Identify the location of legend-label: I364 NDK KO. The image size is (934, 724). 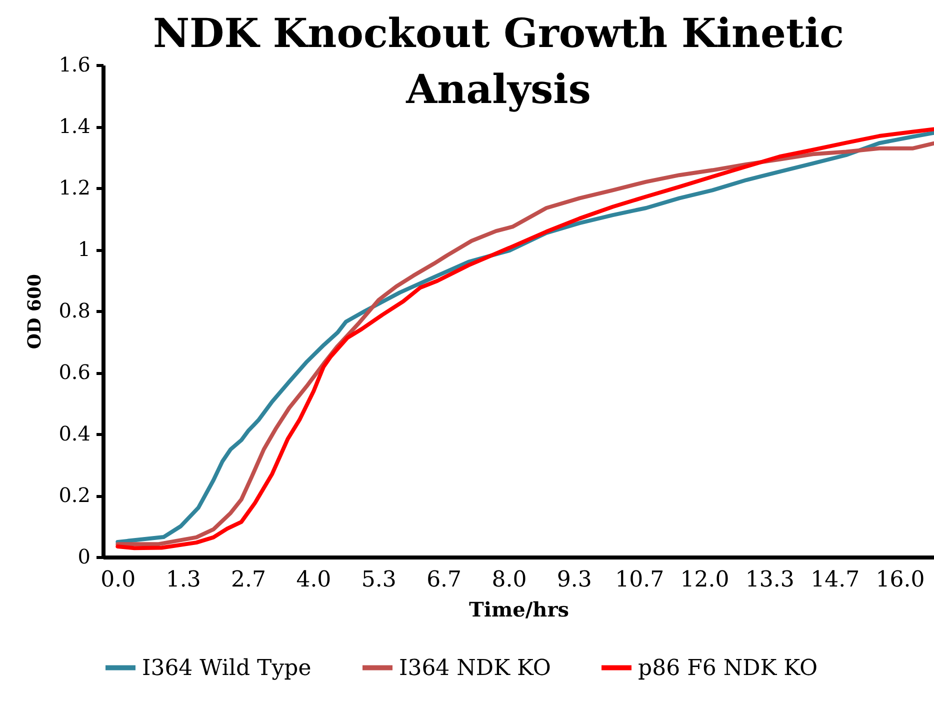
(475, 668).